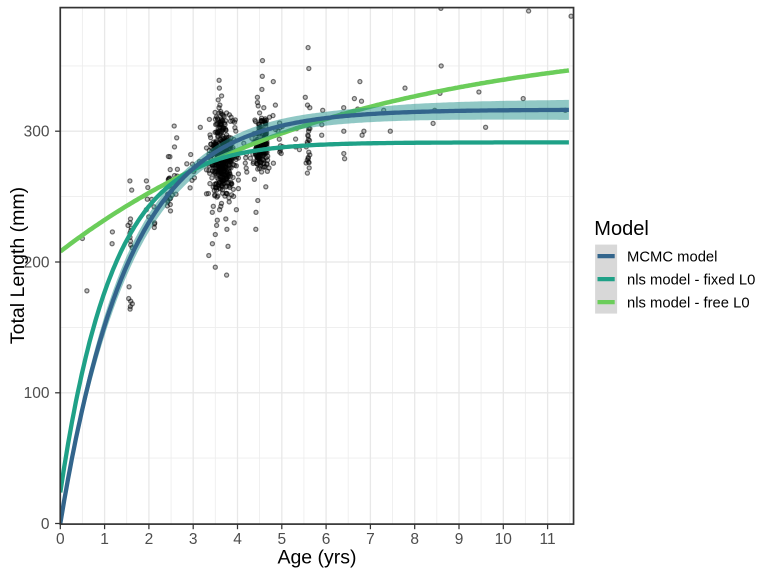  I want to click on svg-text: 5, so click(281, 539).